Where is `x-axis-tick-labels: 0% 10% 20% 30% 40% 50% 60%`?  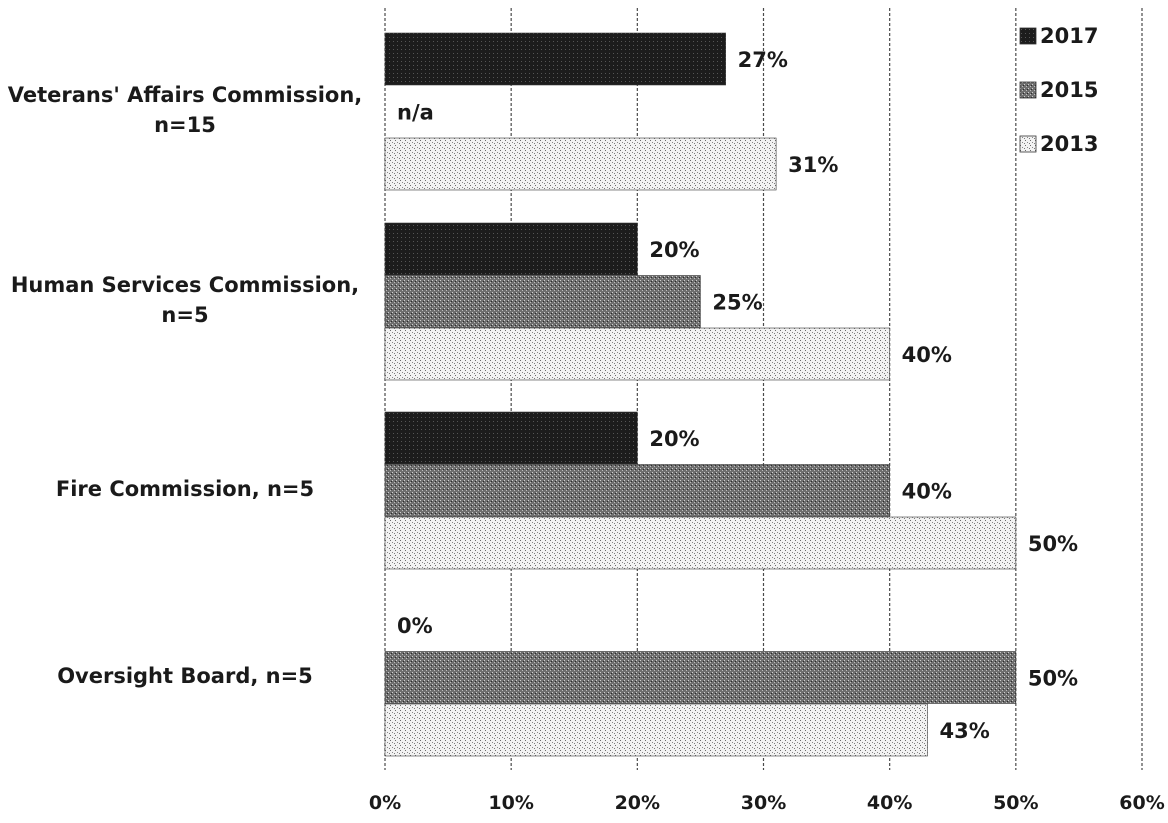 x-axis-tick-labels: 0% 10% 20% 30% 40% 50% 60% is located at coordinates (767, 803).